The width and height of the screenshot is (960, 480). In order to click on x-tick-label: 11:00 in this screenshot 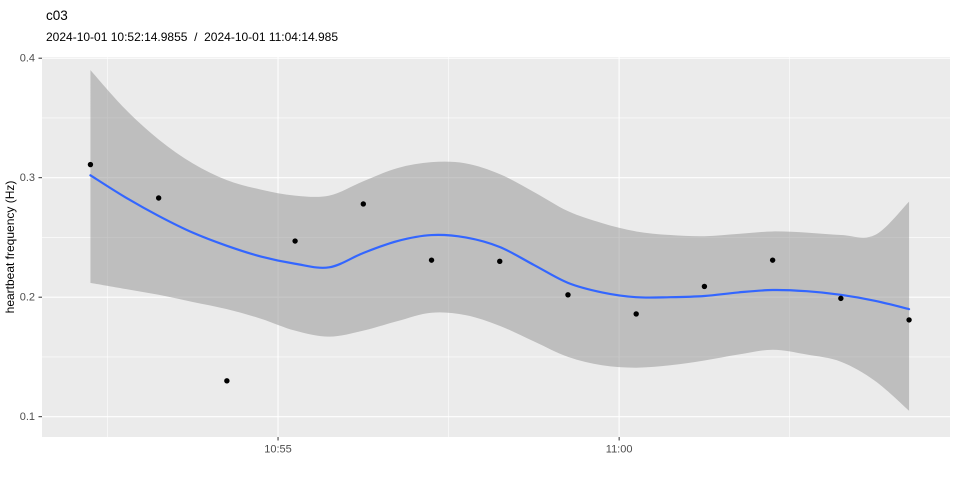, I will do `click(619, 450)`.